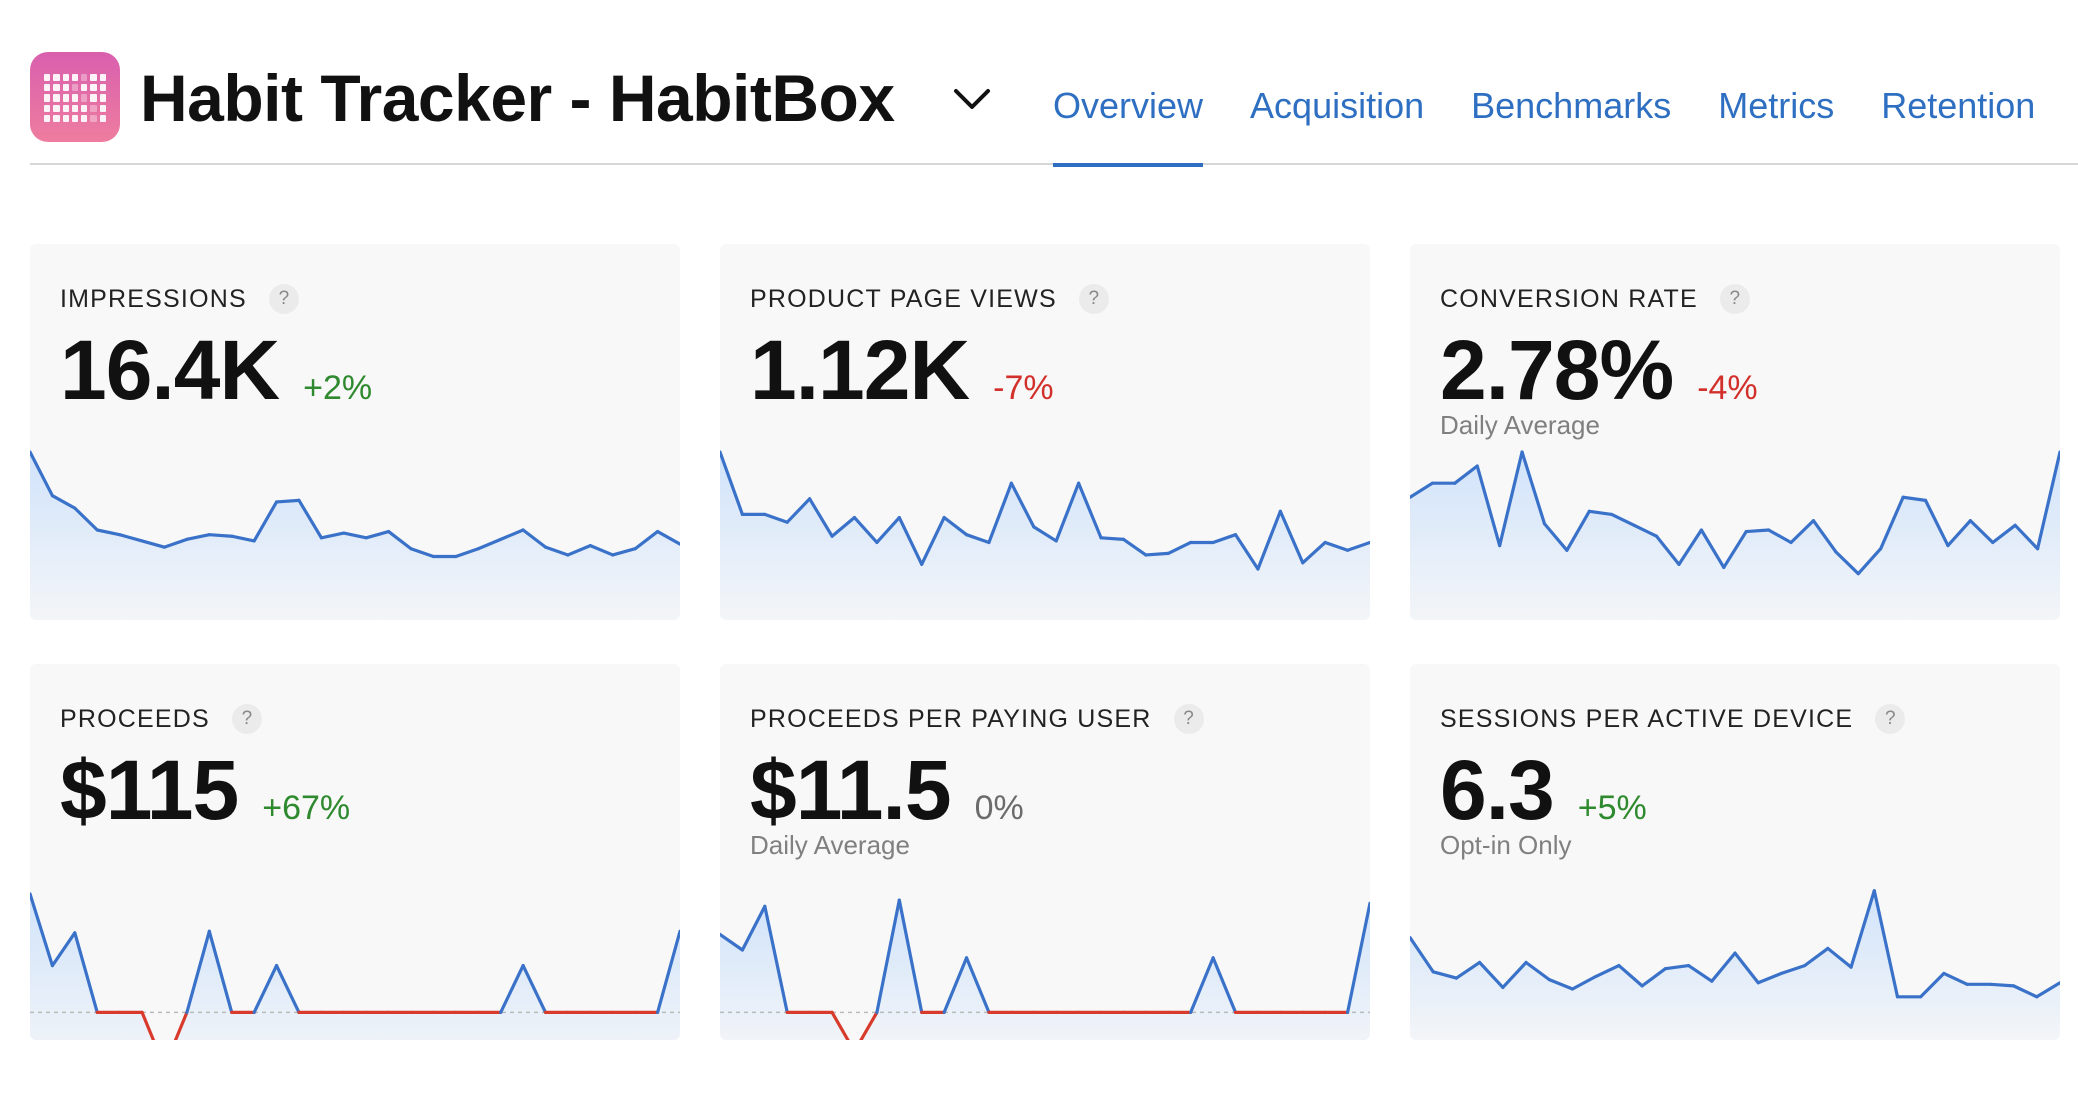 The height and width of the screenshot is (1108, 2078). What do you see at coordinates (517, 98) in the screenshot?
I see `app-title: Habit Tracker - HabitBox` at bounding box center [517, 98].